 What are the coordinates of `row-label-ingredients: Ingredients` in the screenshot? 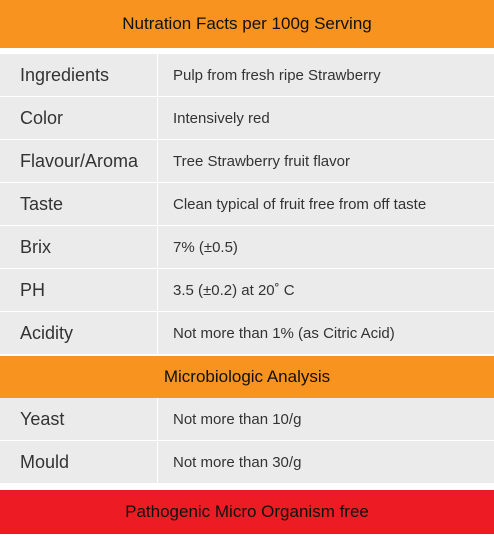 It's located at (79, 75).